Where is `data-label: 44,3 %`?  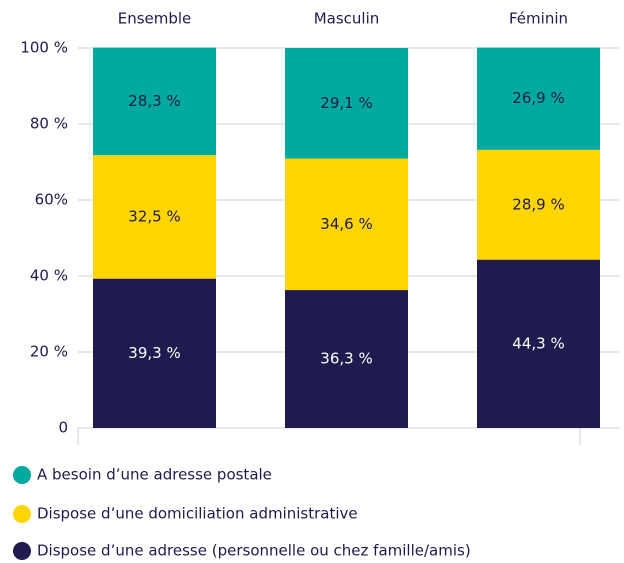
data-label: 44,3 % is located at coordinates (538, 343).